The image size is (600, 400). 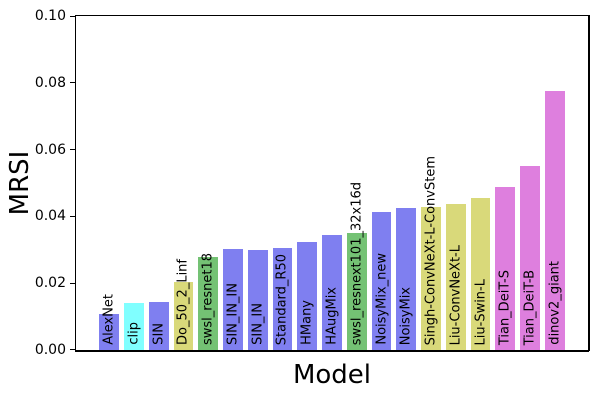 What do you see at coordinates (50, 283) in the screenshot?
I see `y-tick-label-0.02: 0.02` at bounding box center [50, 283].